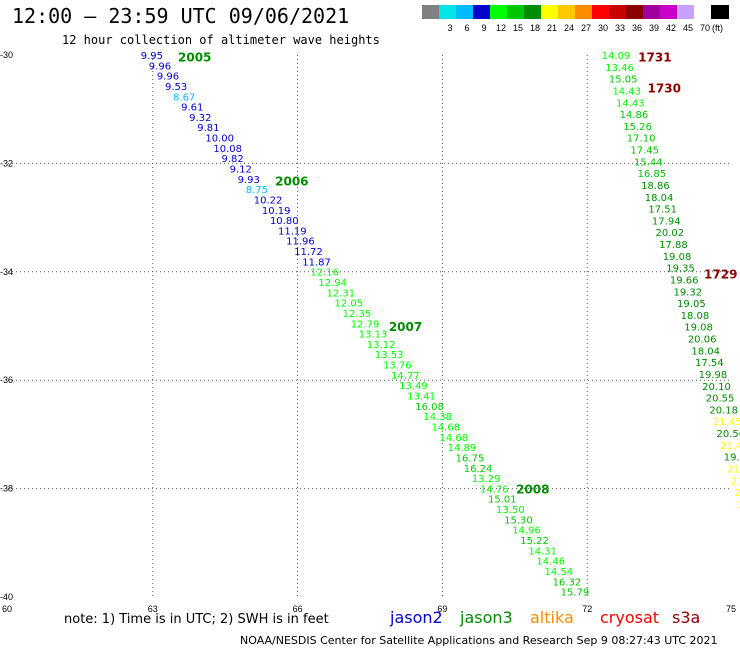 The width and height of the screenshot is (740, 650). Describe the element at coordinates (208, 128) in the screenshot. I see `swh-value-label: 9.81` at that location.